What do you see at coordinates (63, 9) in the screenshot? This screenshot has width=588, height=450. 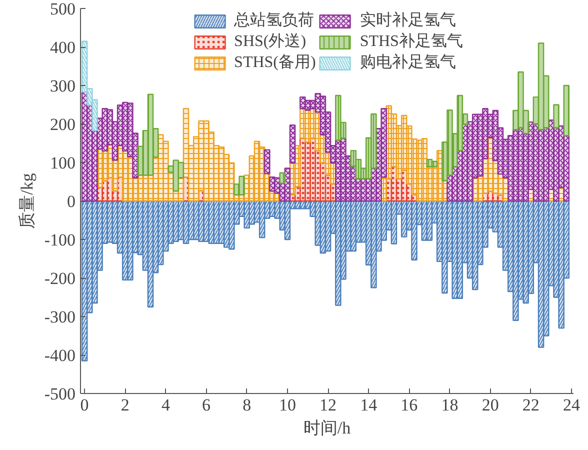 I see `y-tick-label: 500` at bounding box center [63, 9].